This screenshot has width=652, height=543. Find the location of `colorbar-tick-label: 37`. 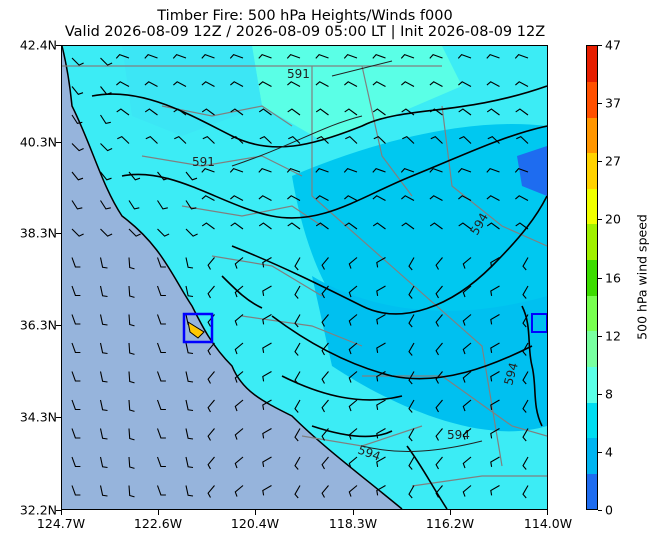

colorbar-tick-label: 37 is located at coordinates (613, 103).